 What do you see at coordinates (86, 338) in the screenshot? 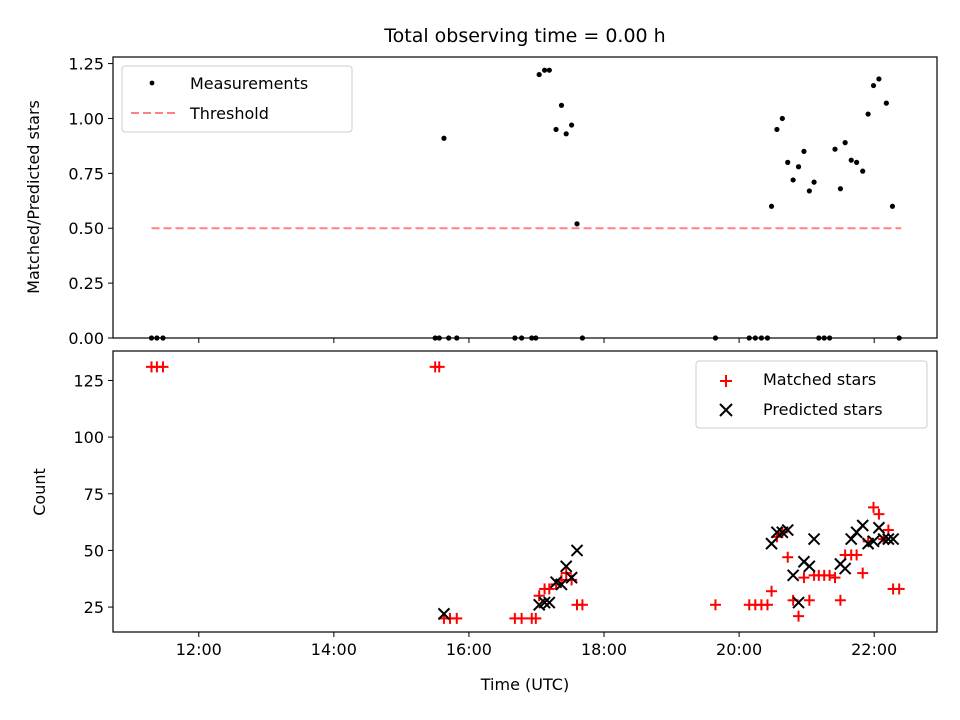
I see `top-y-tick-label: 0.00` at bounding box center [86, 338].